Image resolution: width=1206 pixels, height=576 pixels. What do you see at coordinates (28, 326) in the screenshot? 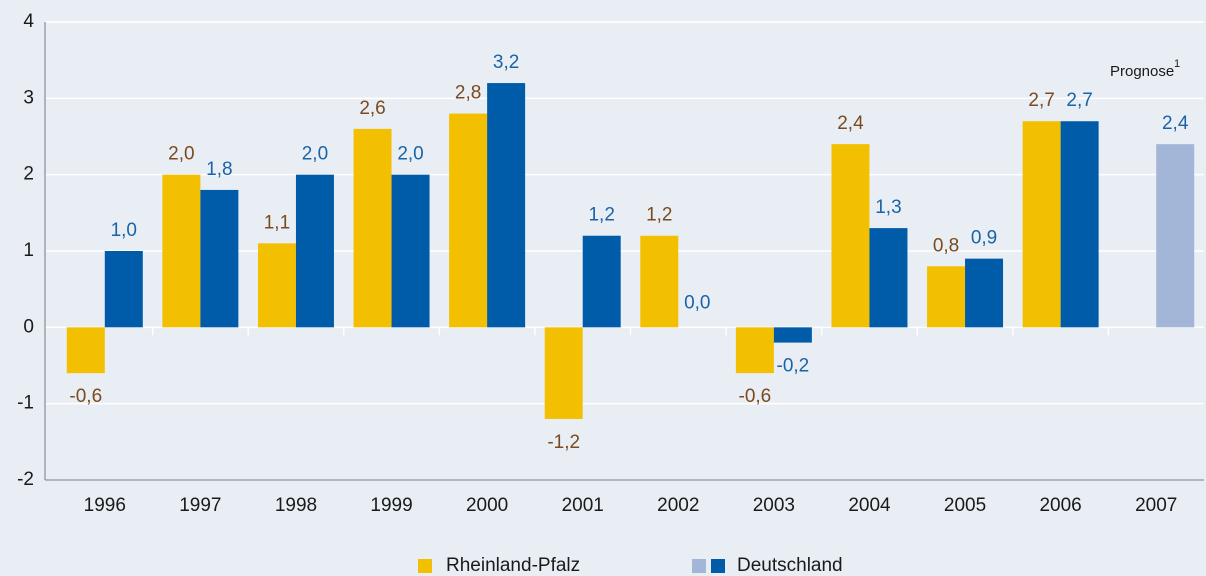
I see `y-tick-label: 0` at bounding box center [28, 326].